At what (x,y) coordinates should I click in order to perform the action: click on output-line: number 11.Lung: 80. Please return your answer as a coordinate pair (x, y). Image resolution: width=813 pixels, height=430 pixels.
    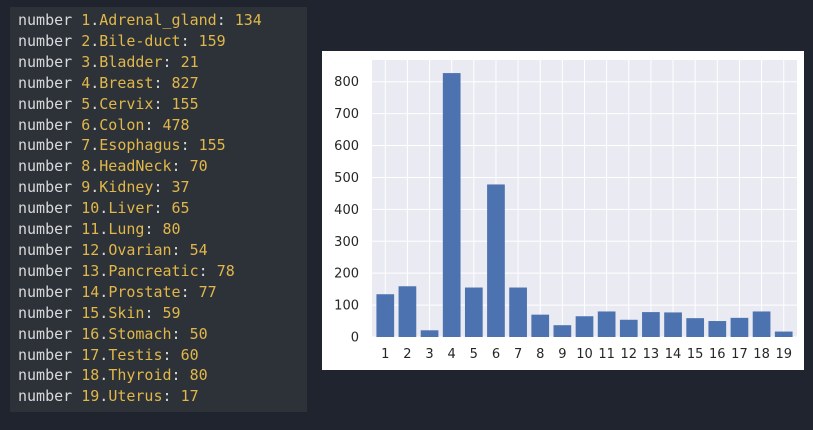
    Looking at the image, I should click on (99, 229).